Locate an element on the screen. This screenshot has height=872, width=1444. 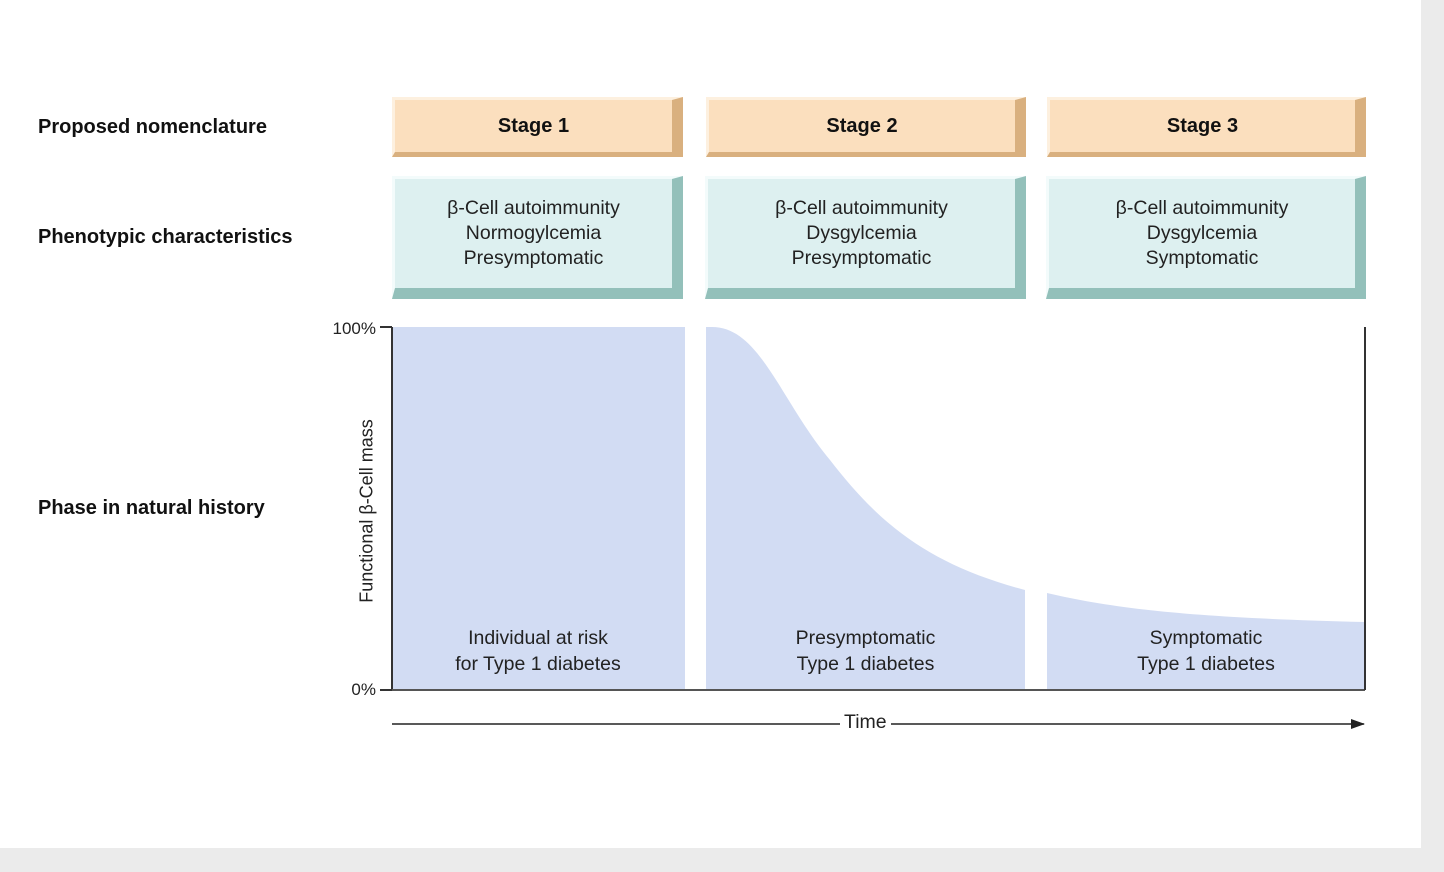
stage-2-area is located at coordinates (865, 508).